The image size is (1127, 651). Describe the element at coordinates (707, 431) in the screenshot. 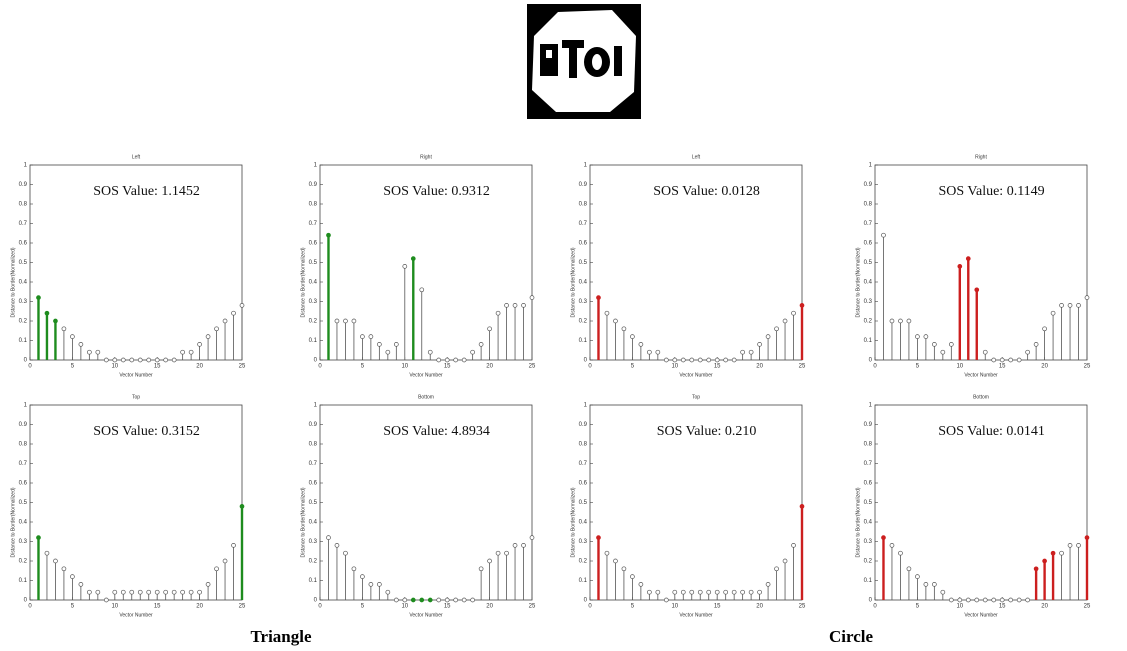

I see `sos-annotation: SOS Value: 0.210` at that location.